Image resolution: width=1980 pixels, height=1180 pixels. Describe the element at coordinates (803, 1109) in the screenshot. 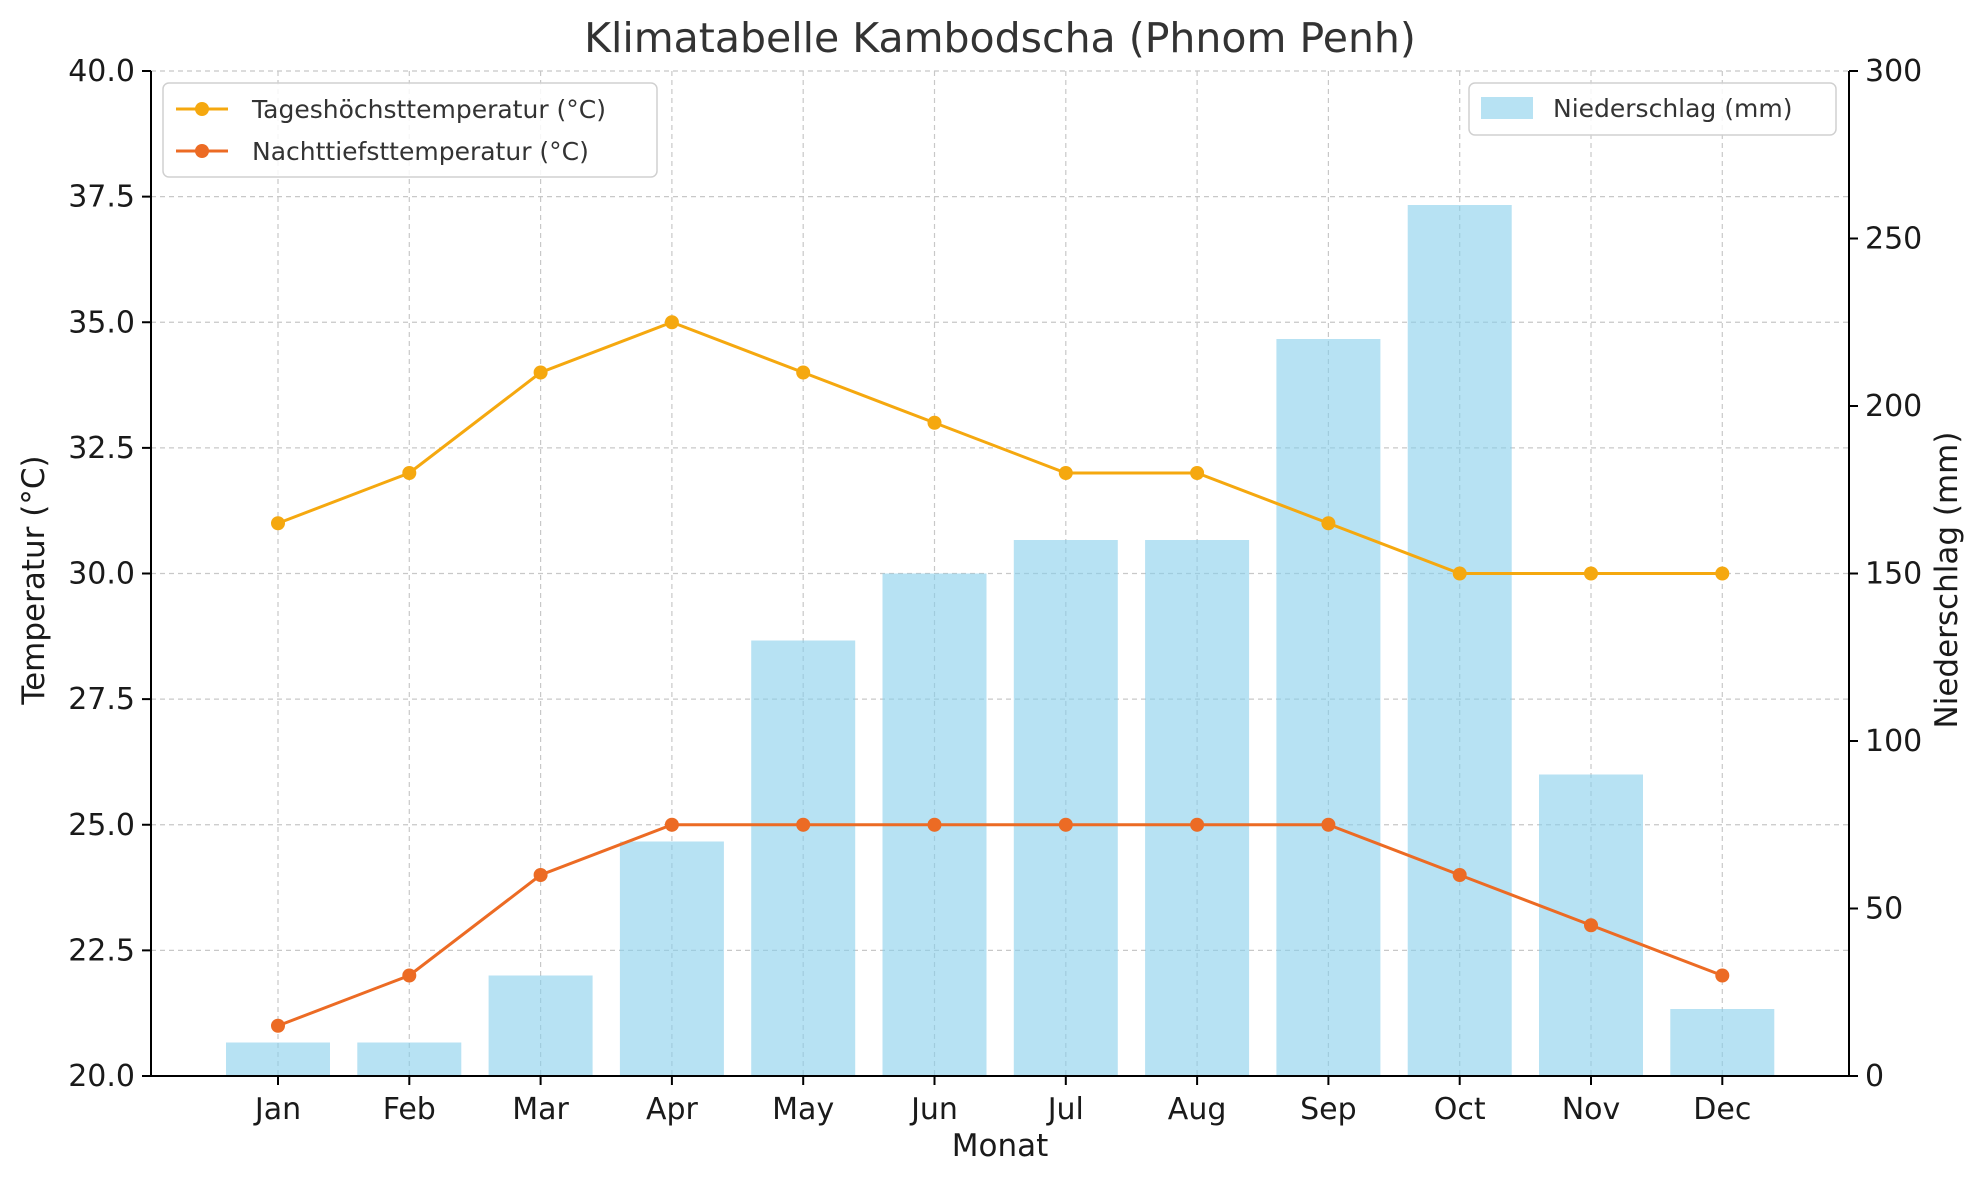

I see `x-tick-label: May` at that location.